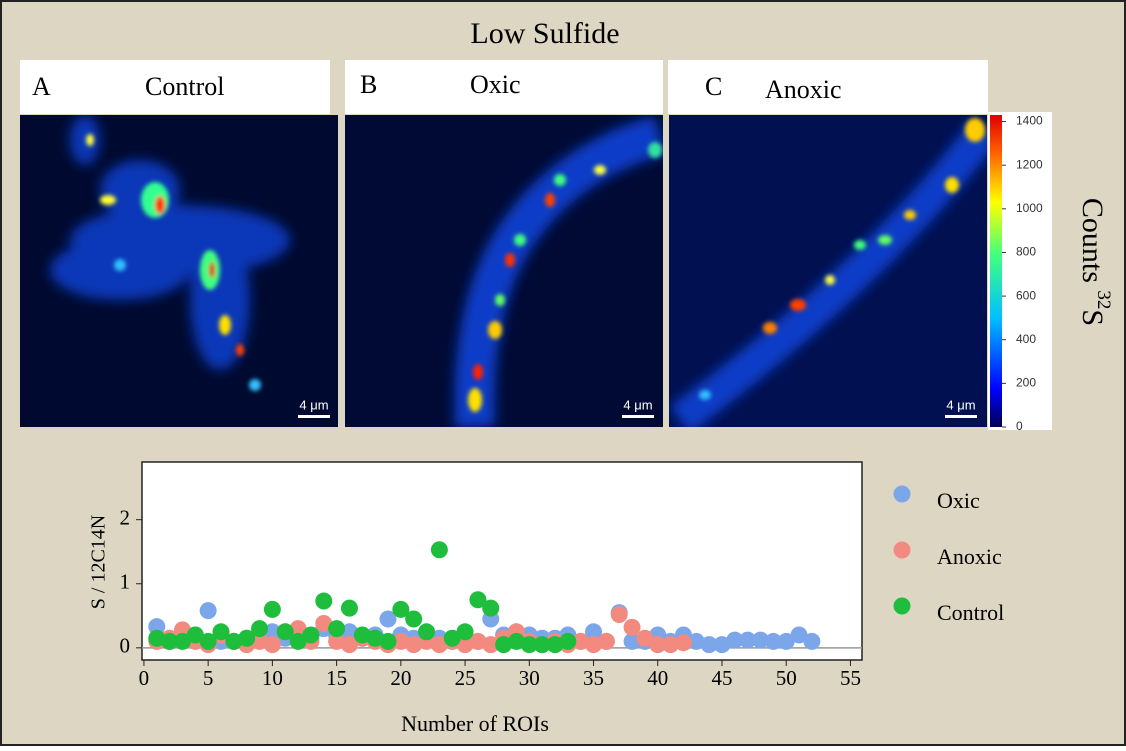  Describe the element at coordinates (1092, 240) in the screenshot. I see `colorbar-label-text: Counts` at that location.